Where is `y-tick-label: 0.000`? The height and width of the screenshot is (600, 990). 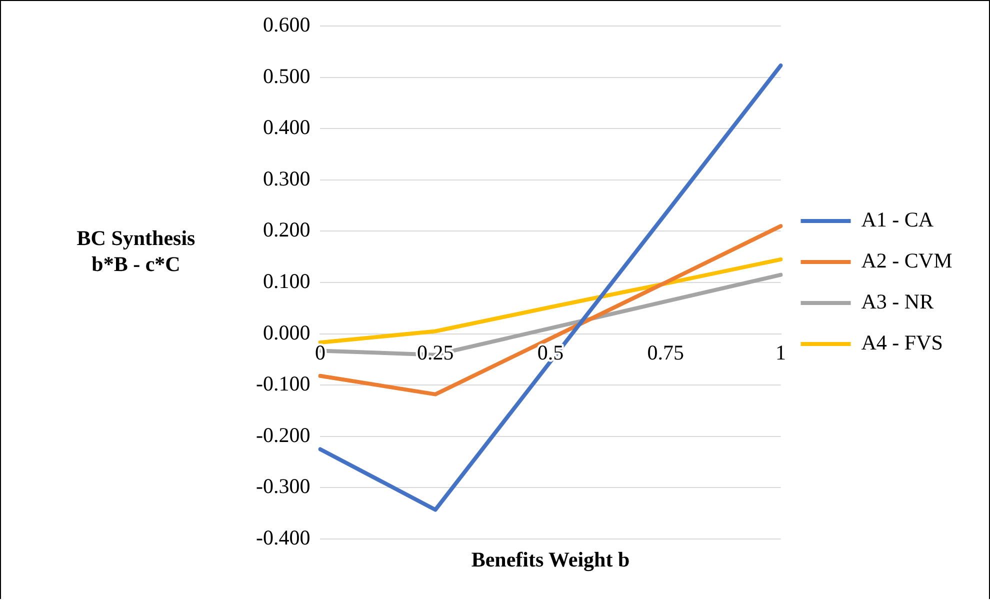
y-tick-label: 0.000 is located at coordinates (286, 332).